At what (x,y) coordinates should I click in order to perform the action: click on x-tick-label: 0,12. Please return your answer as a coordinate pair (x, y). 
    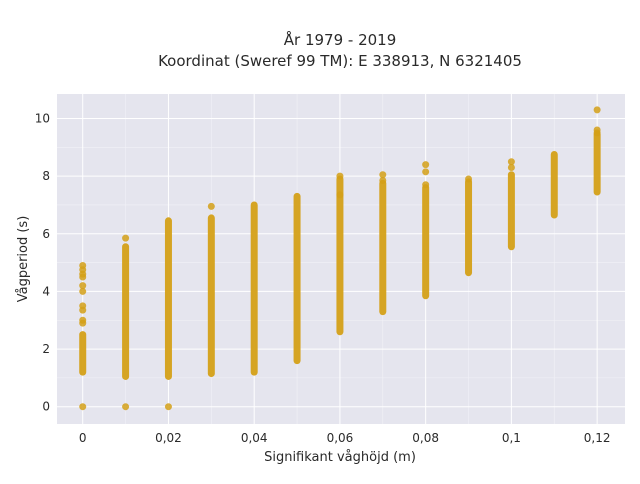
    Looking at the image, I should click on (597, 438).